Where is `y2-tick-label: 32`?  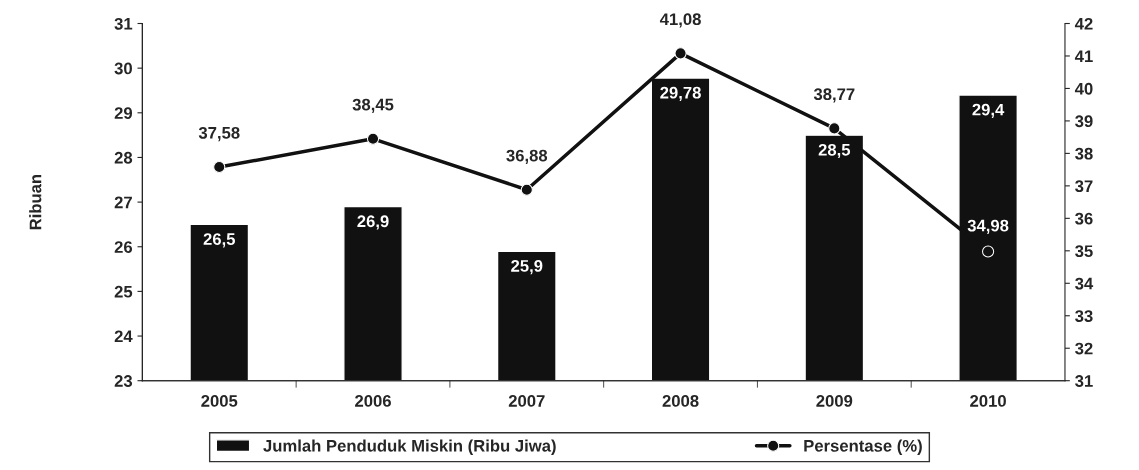 y2-tick-label: 32 is located at coordinates (1084, 348).